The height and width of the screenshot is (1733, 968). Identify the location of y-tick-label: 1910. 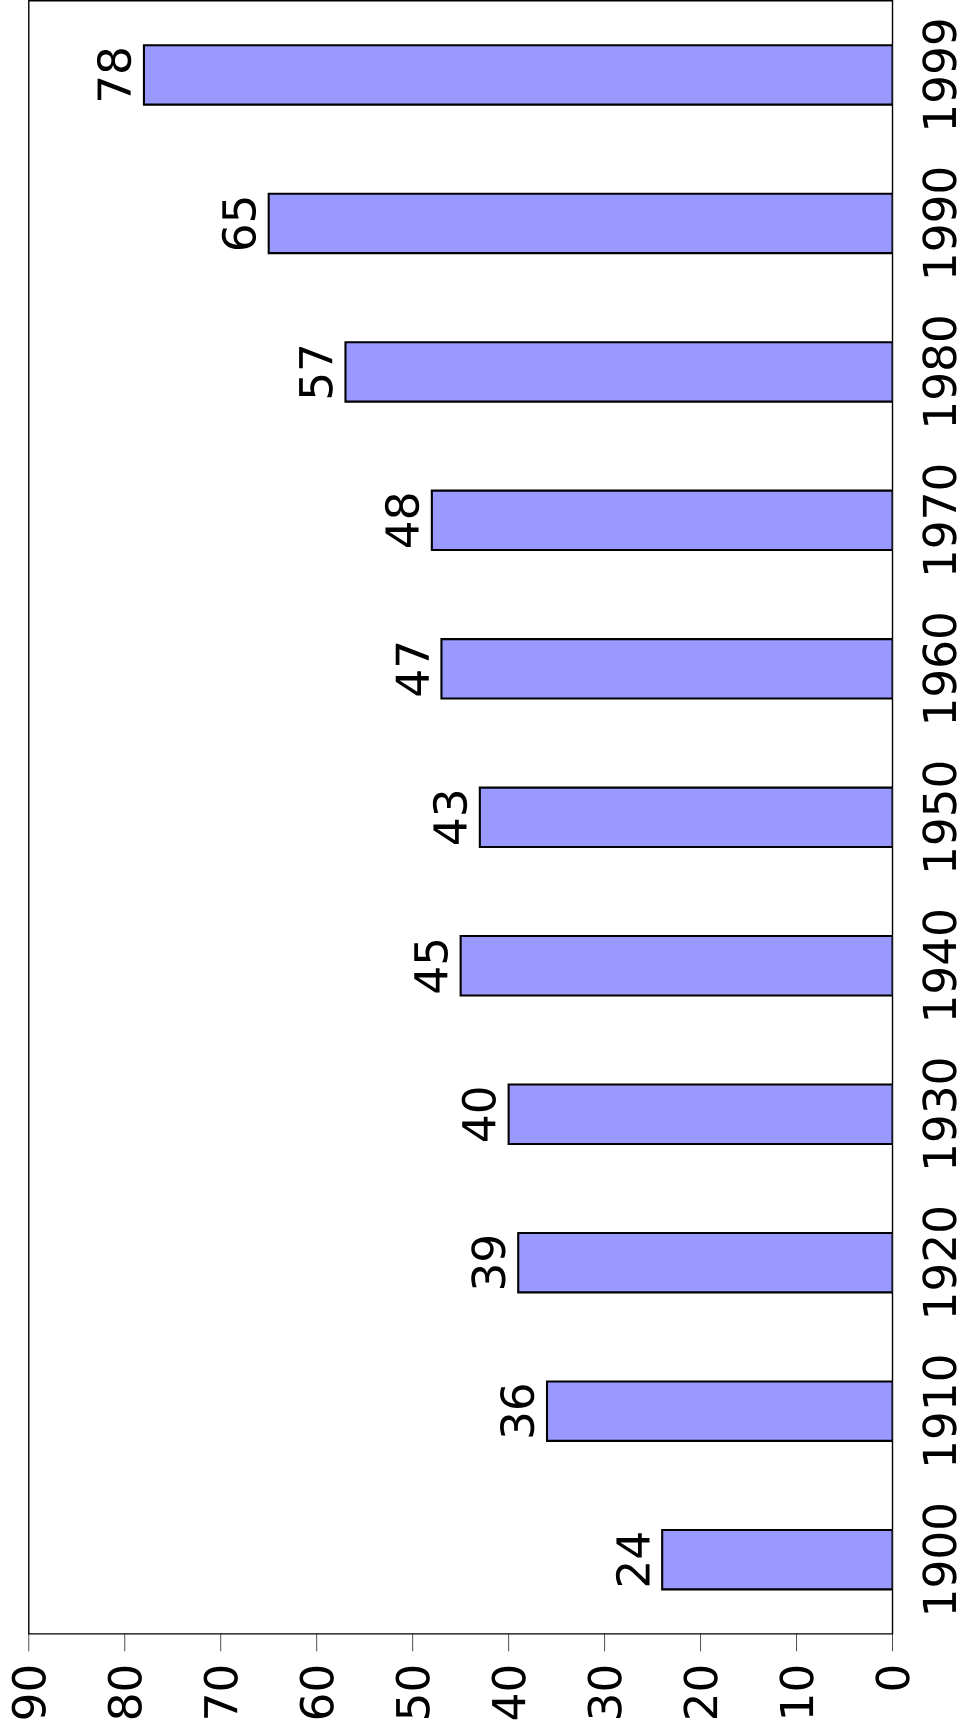
(939, 1410).